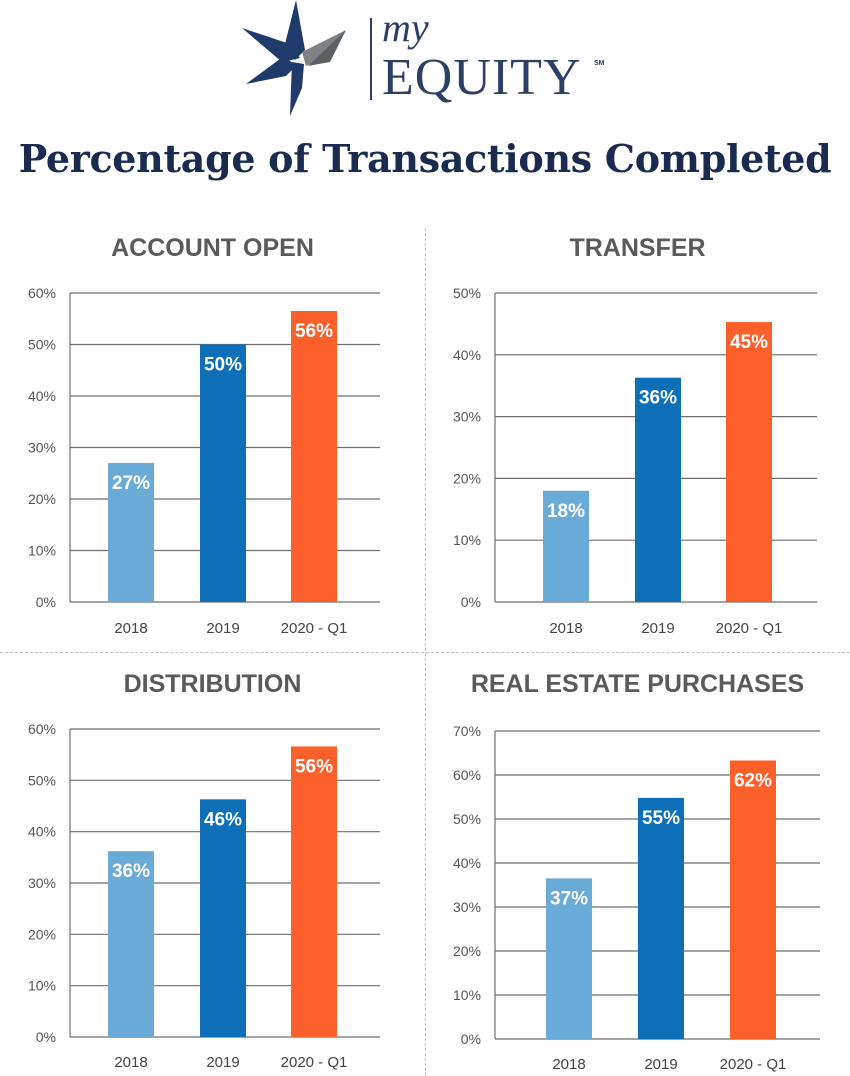  I want to click on chart-title: ACCOUNT OPEN, so click(212, 248).